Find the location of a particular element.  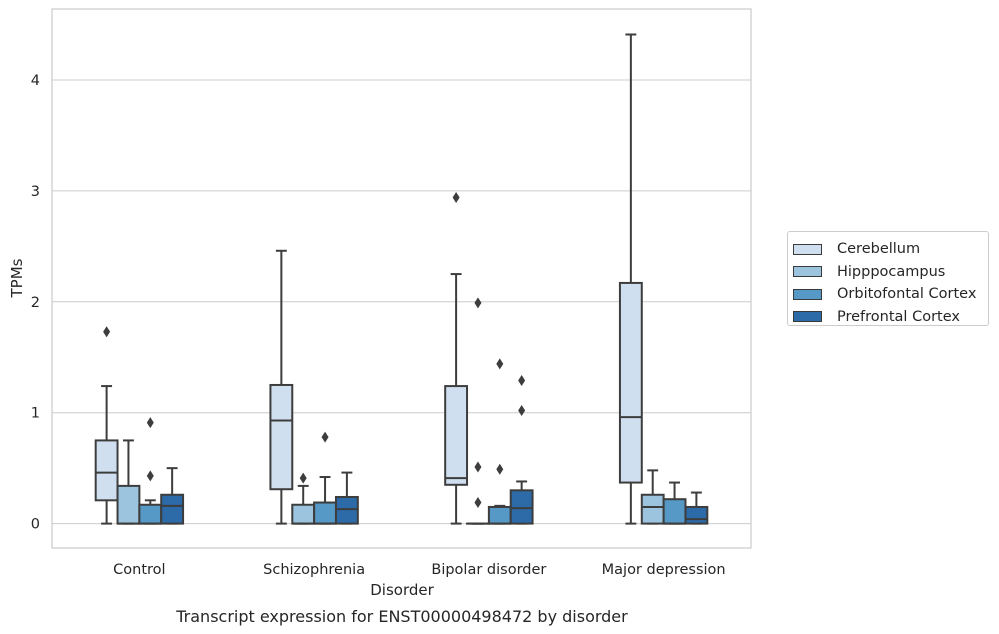

legend-label: Orbitofontal Cortex is located at coordinates (907, 294).